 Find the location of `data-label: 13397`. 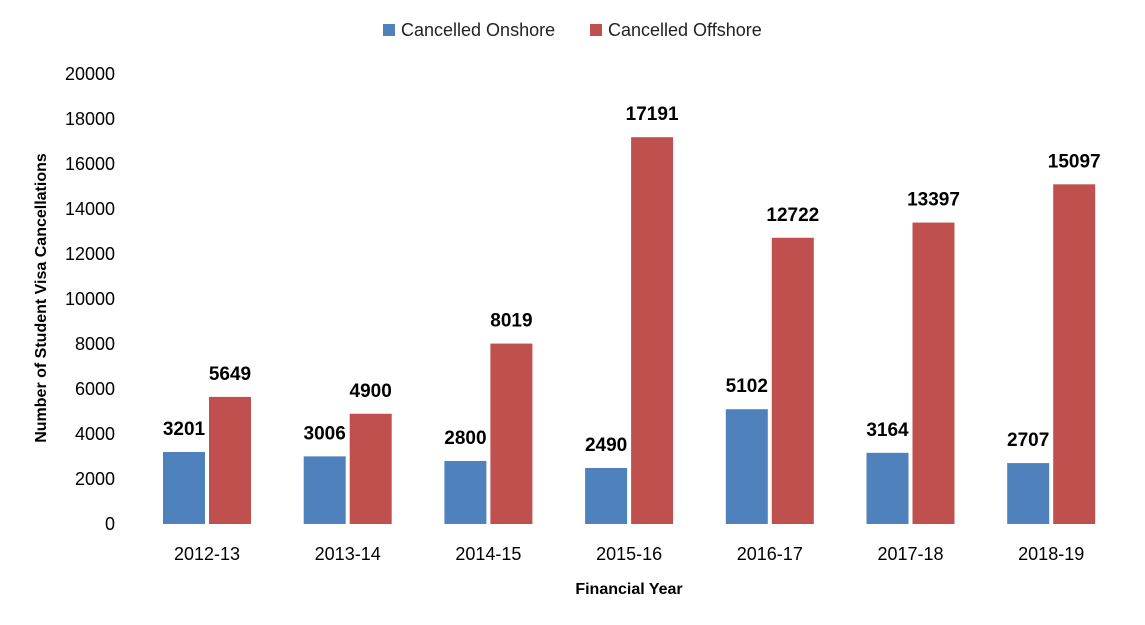

data-label: 13397 is located at coordinates (933, 200).